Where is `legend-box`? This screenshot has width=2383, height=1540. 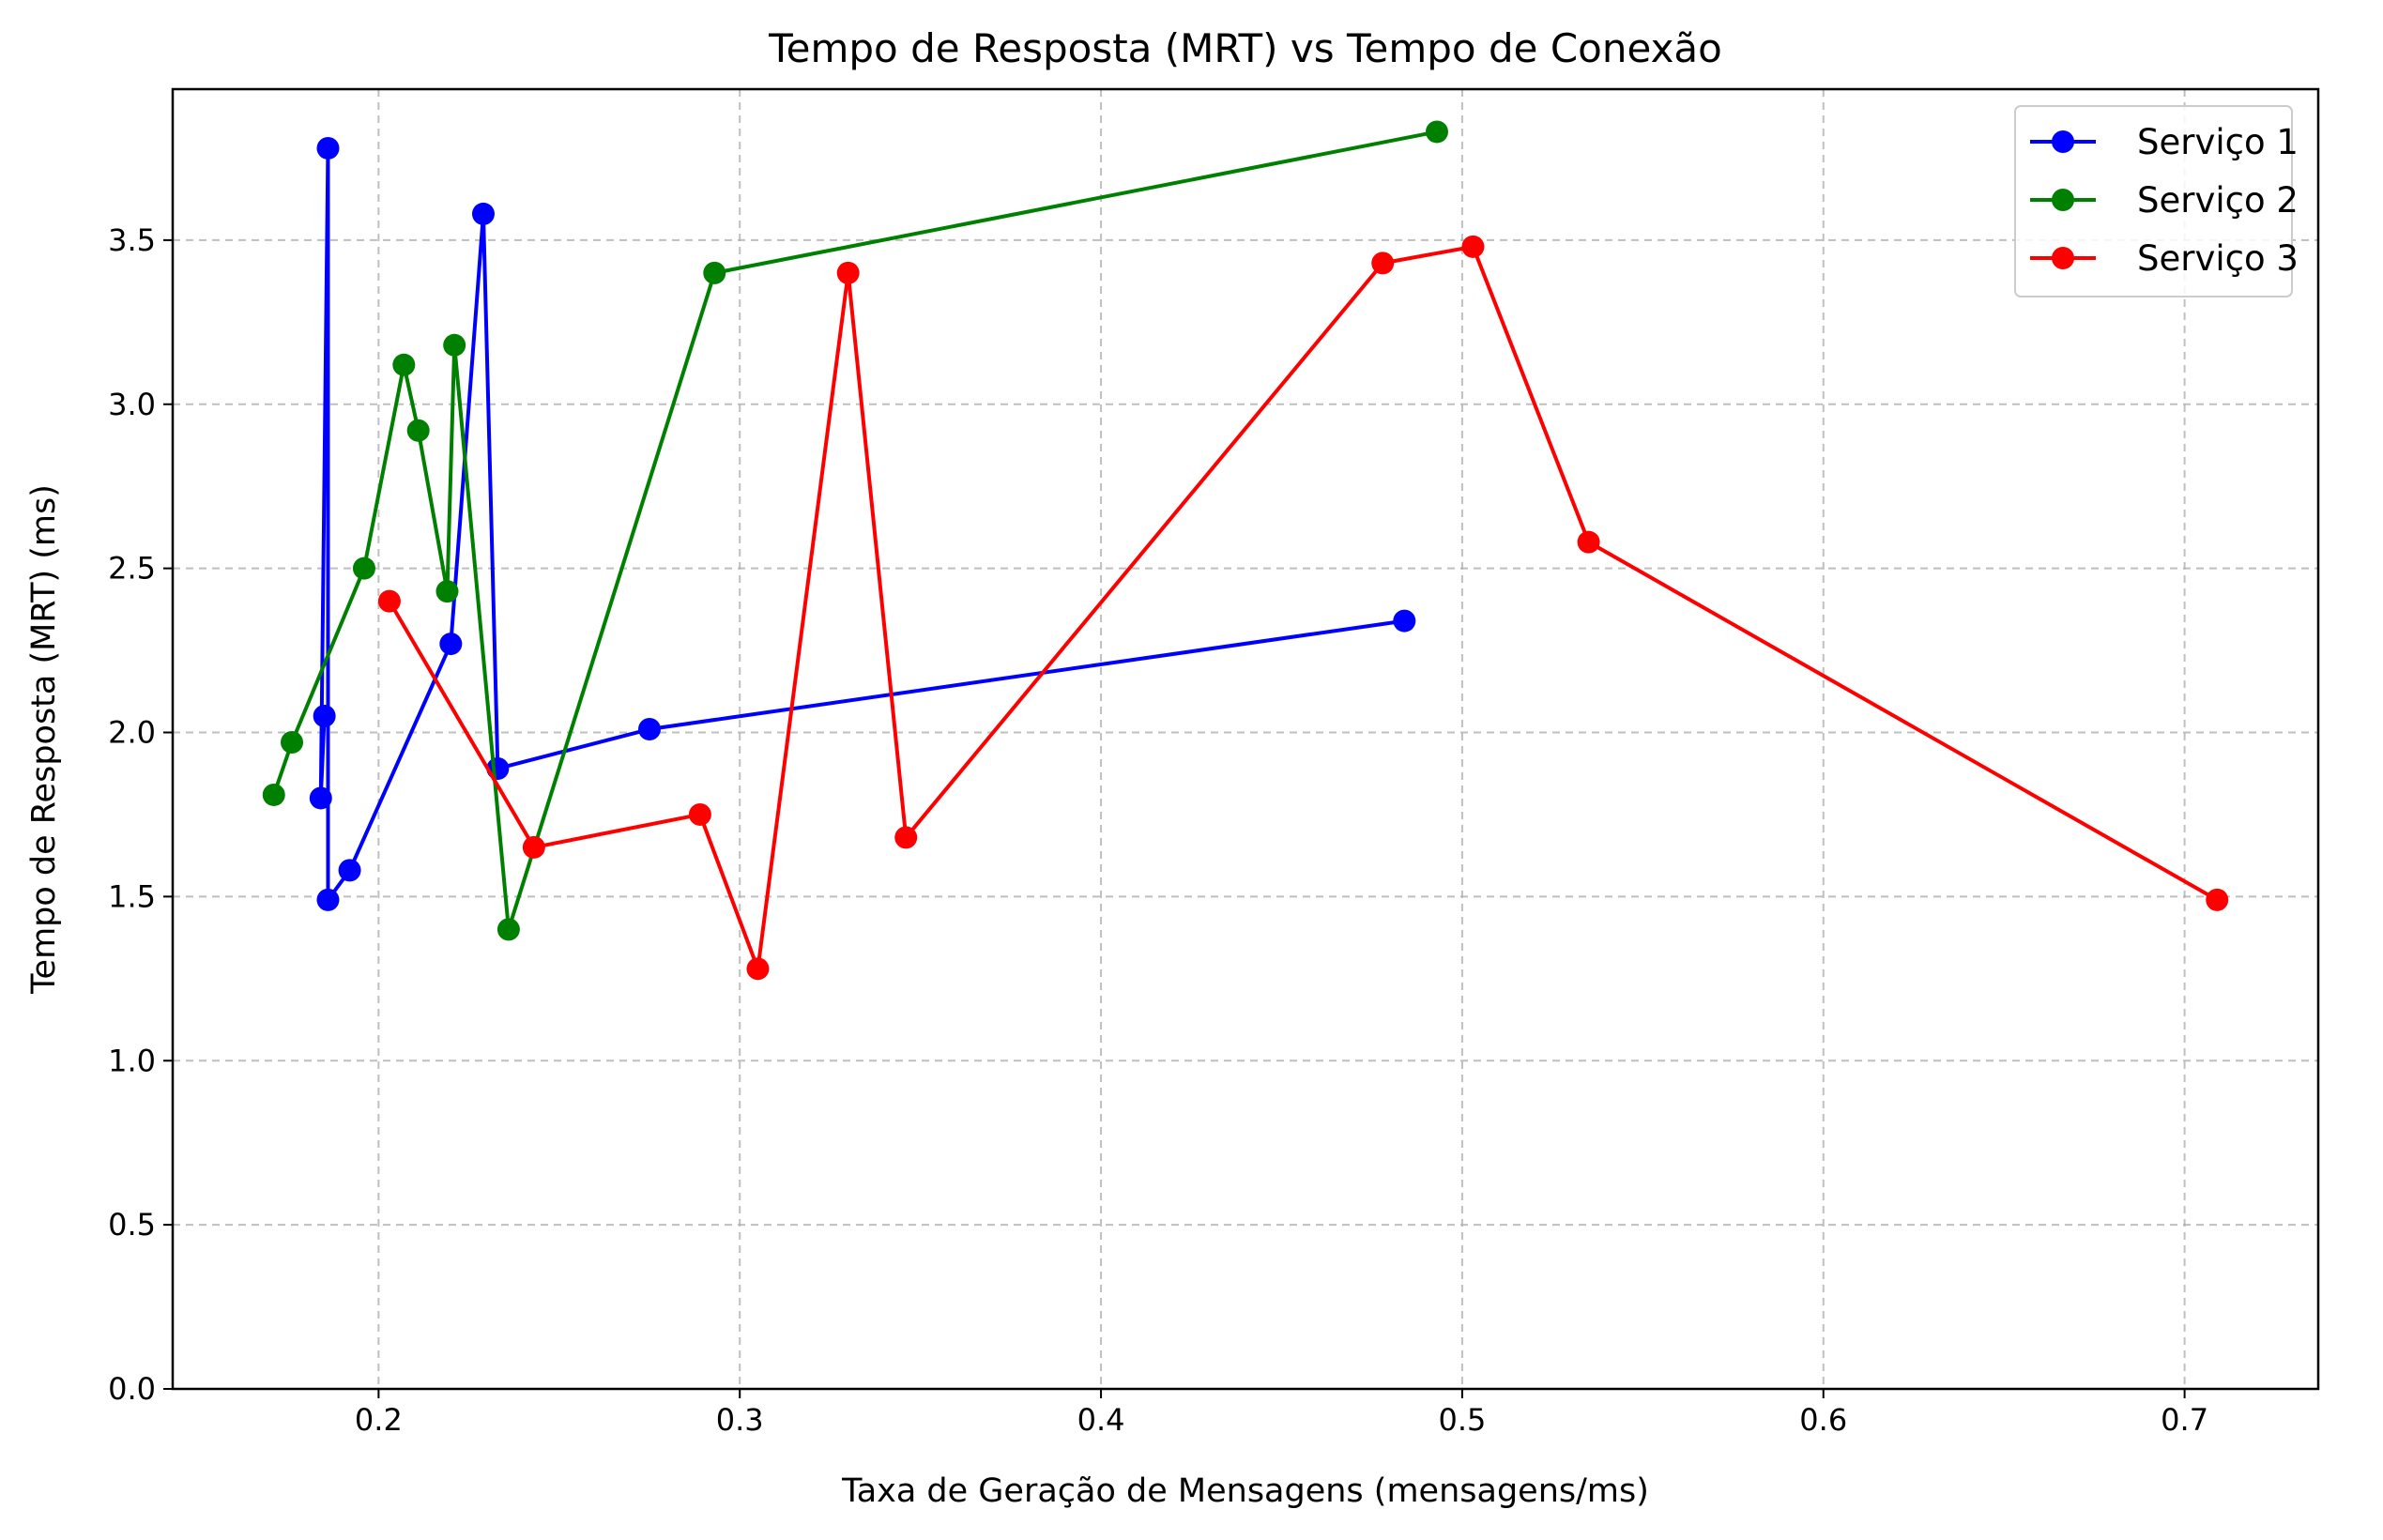 legend-box is located at coordinates (2153, 201).